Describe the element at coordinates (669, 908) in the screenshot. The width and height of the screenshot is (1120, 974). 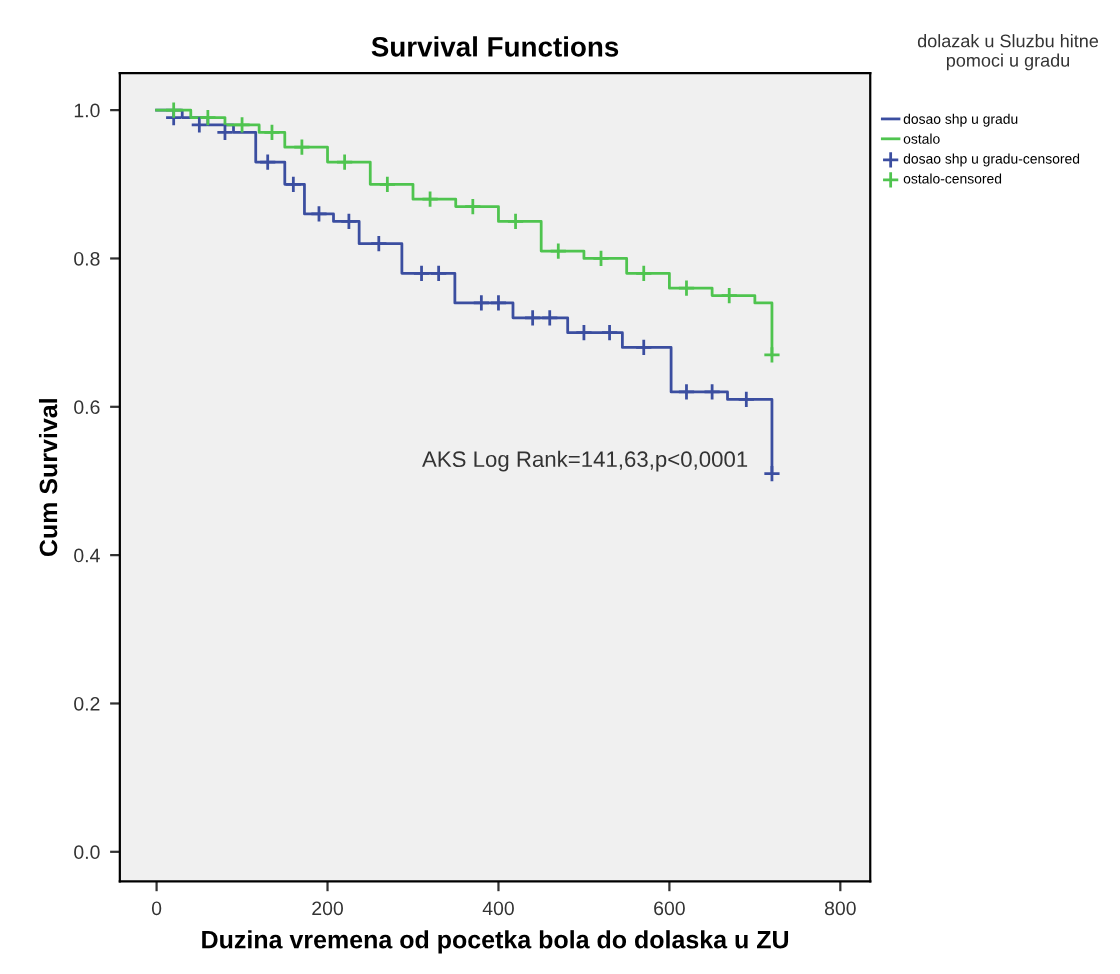
I see `x-tick-label: 600` at that location.